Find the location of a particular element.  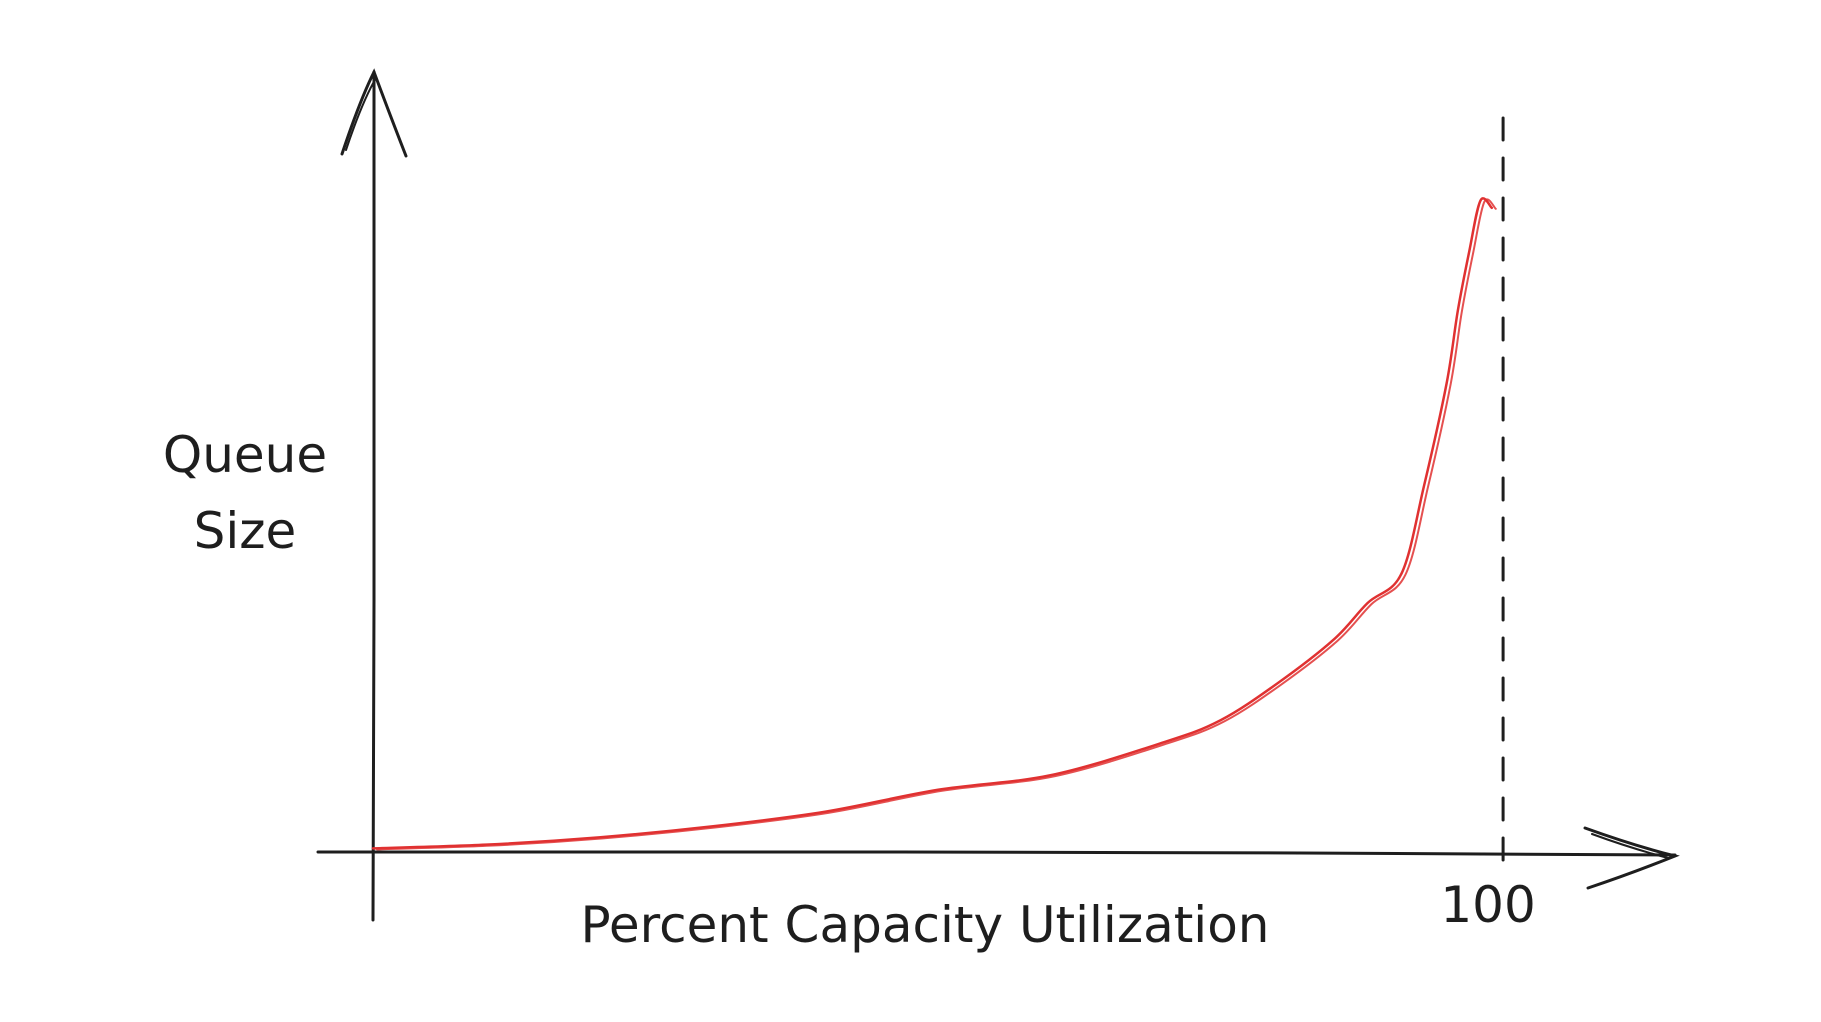

y-axis-arrowhead is located at coordinates (374, 113).